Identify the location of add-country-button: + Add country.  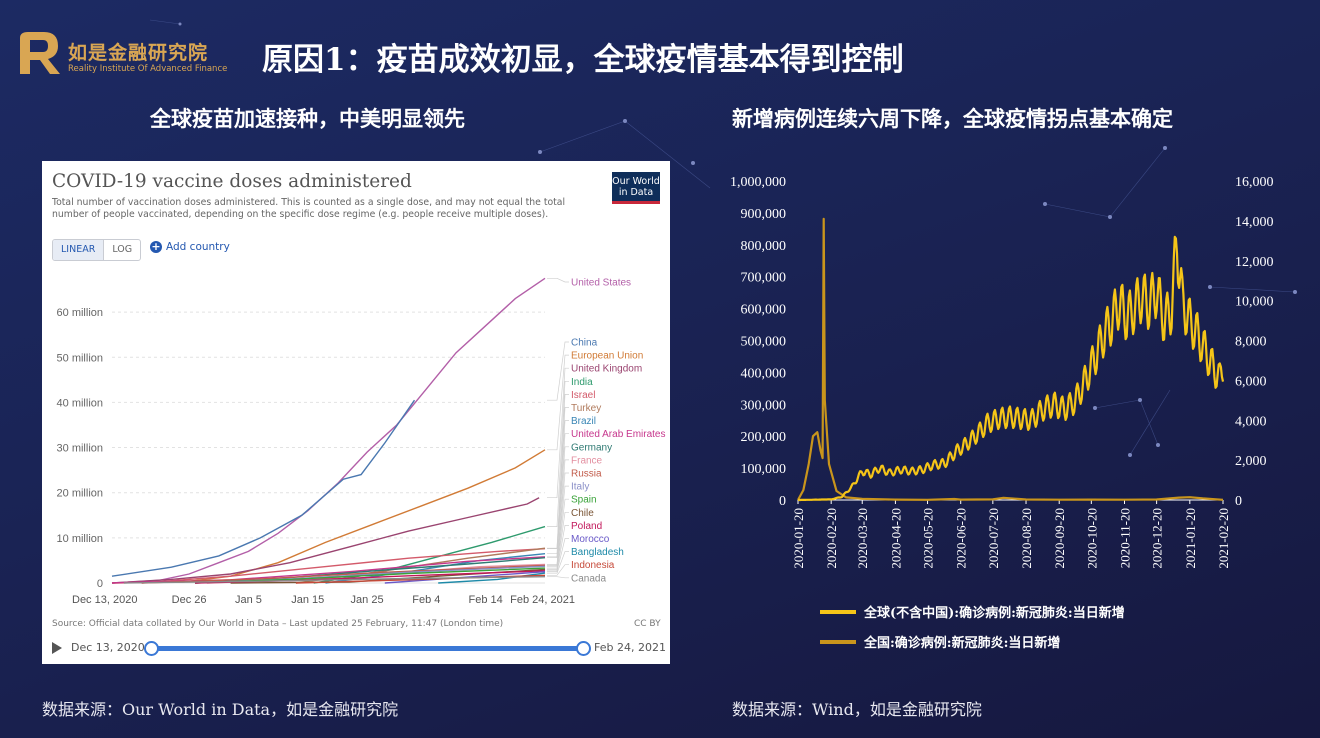
(190, 247).